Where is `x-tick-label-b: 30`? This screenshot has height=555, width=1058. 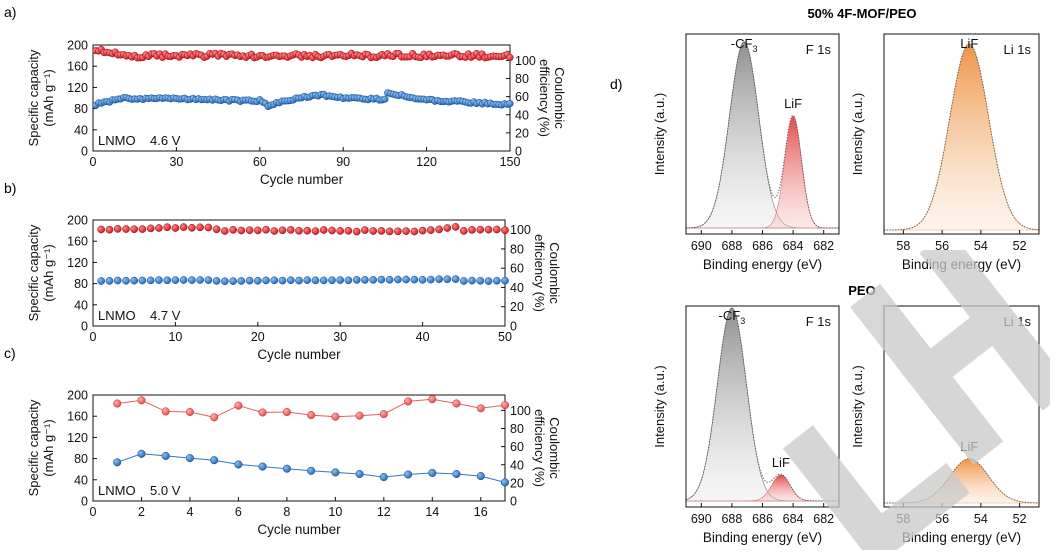 x-tick-label-b: 30 is located at coordinates (340, 337).